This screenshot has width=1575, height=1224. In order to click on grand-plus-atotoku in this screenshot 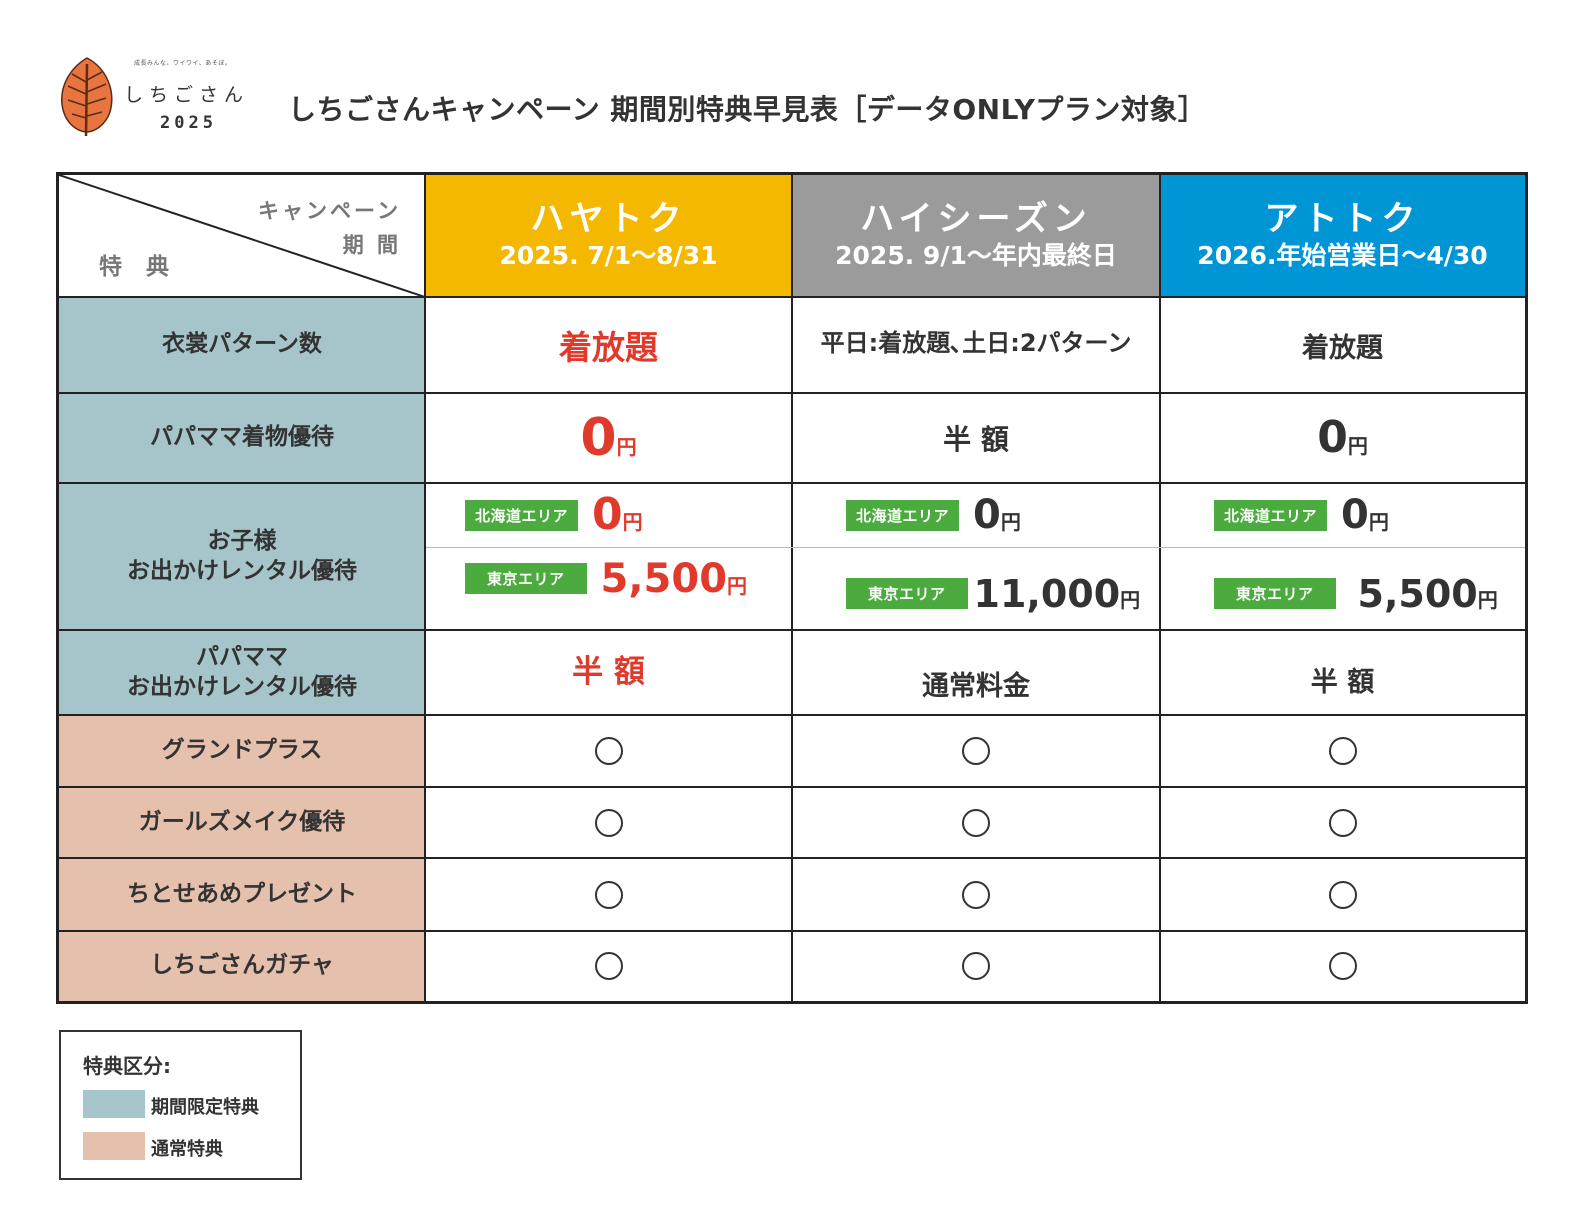, I will do `click(1342, 751)`.